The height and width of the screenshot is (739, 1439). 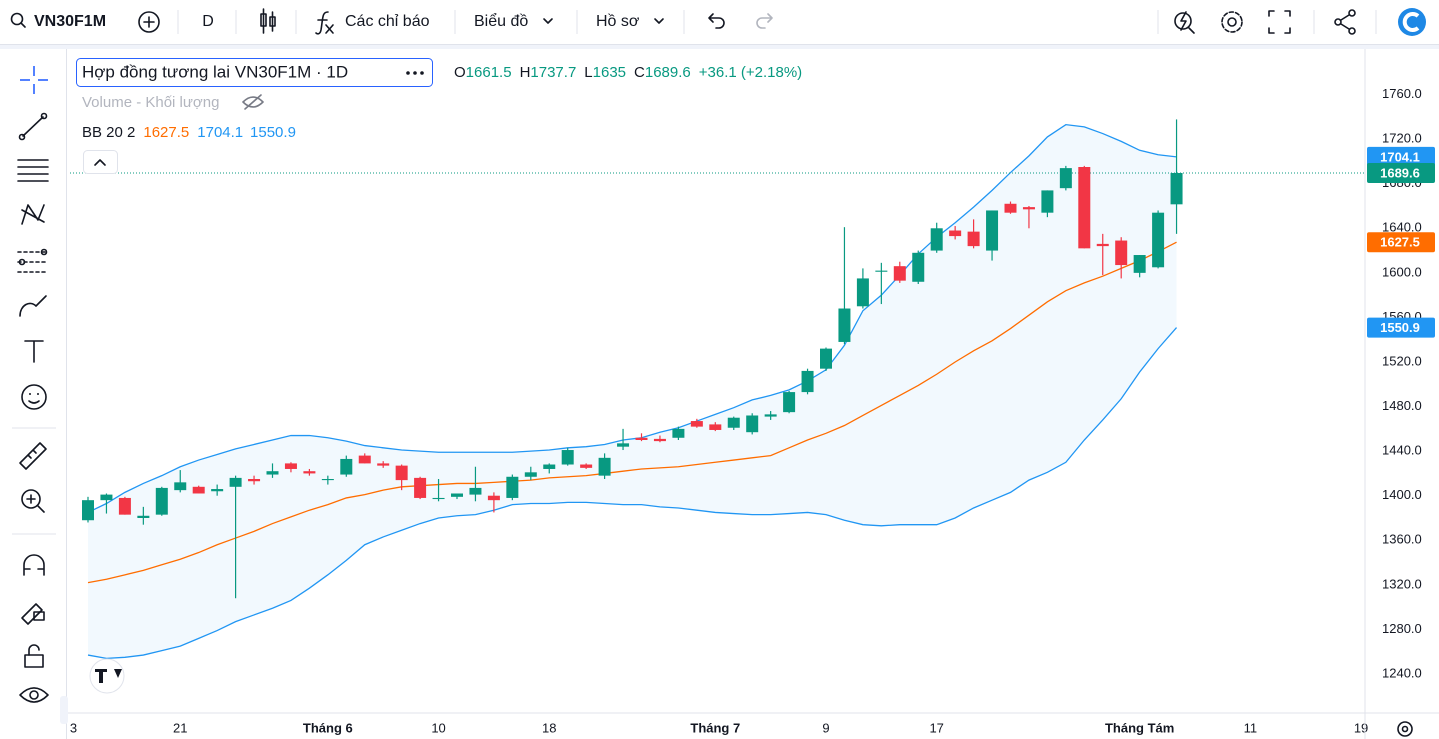 What do you see at coordinates (33, 260) in the screenshot?
I see `fib-tool` at bounding box center [33, 260].